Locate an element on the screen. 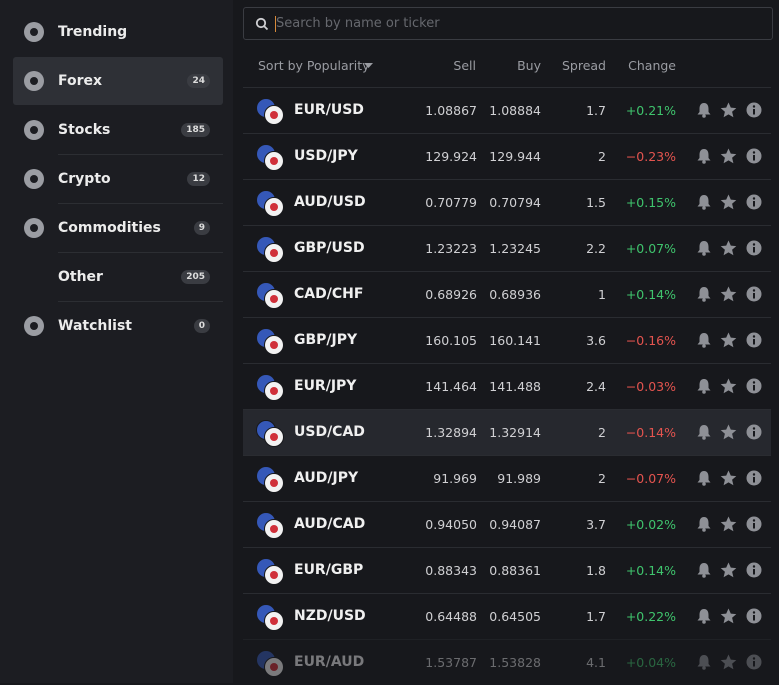  table-row: EUR/USD 1.08867 1.08884 1.7 +0.21% is located at coordinates (507, 110).